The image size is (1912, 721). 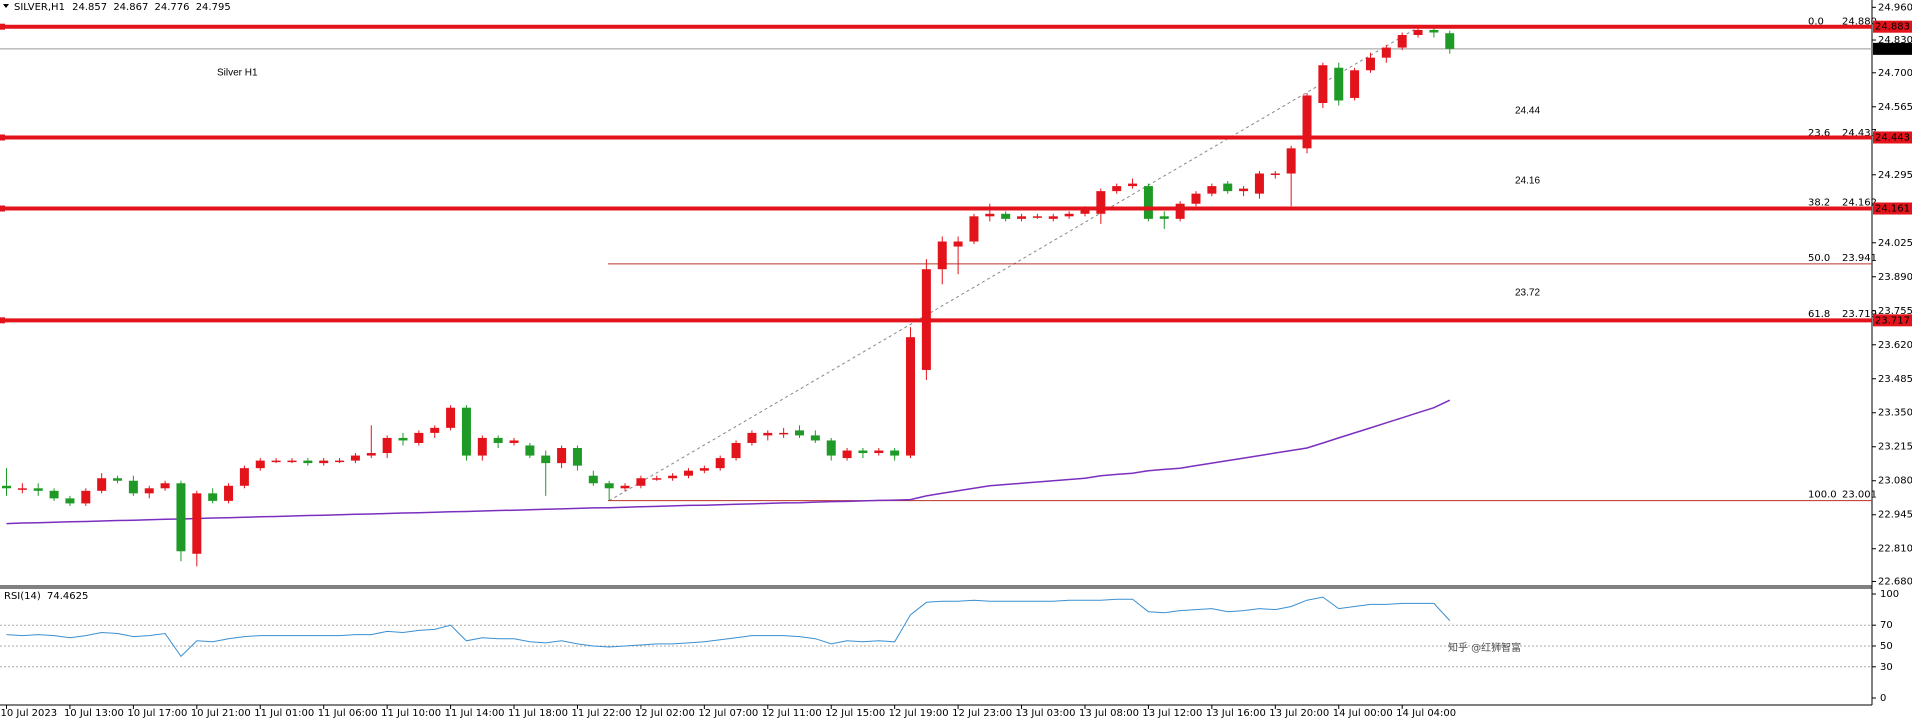 What do you see at coordinates (1859, 495) in the screenshot?
I see `fib-price-label: 23.001` at bounding box center [1859, 495].